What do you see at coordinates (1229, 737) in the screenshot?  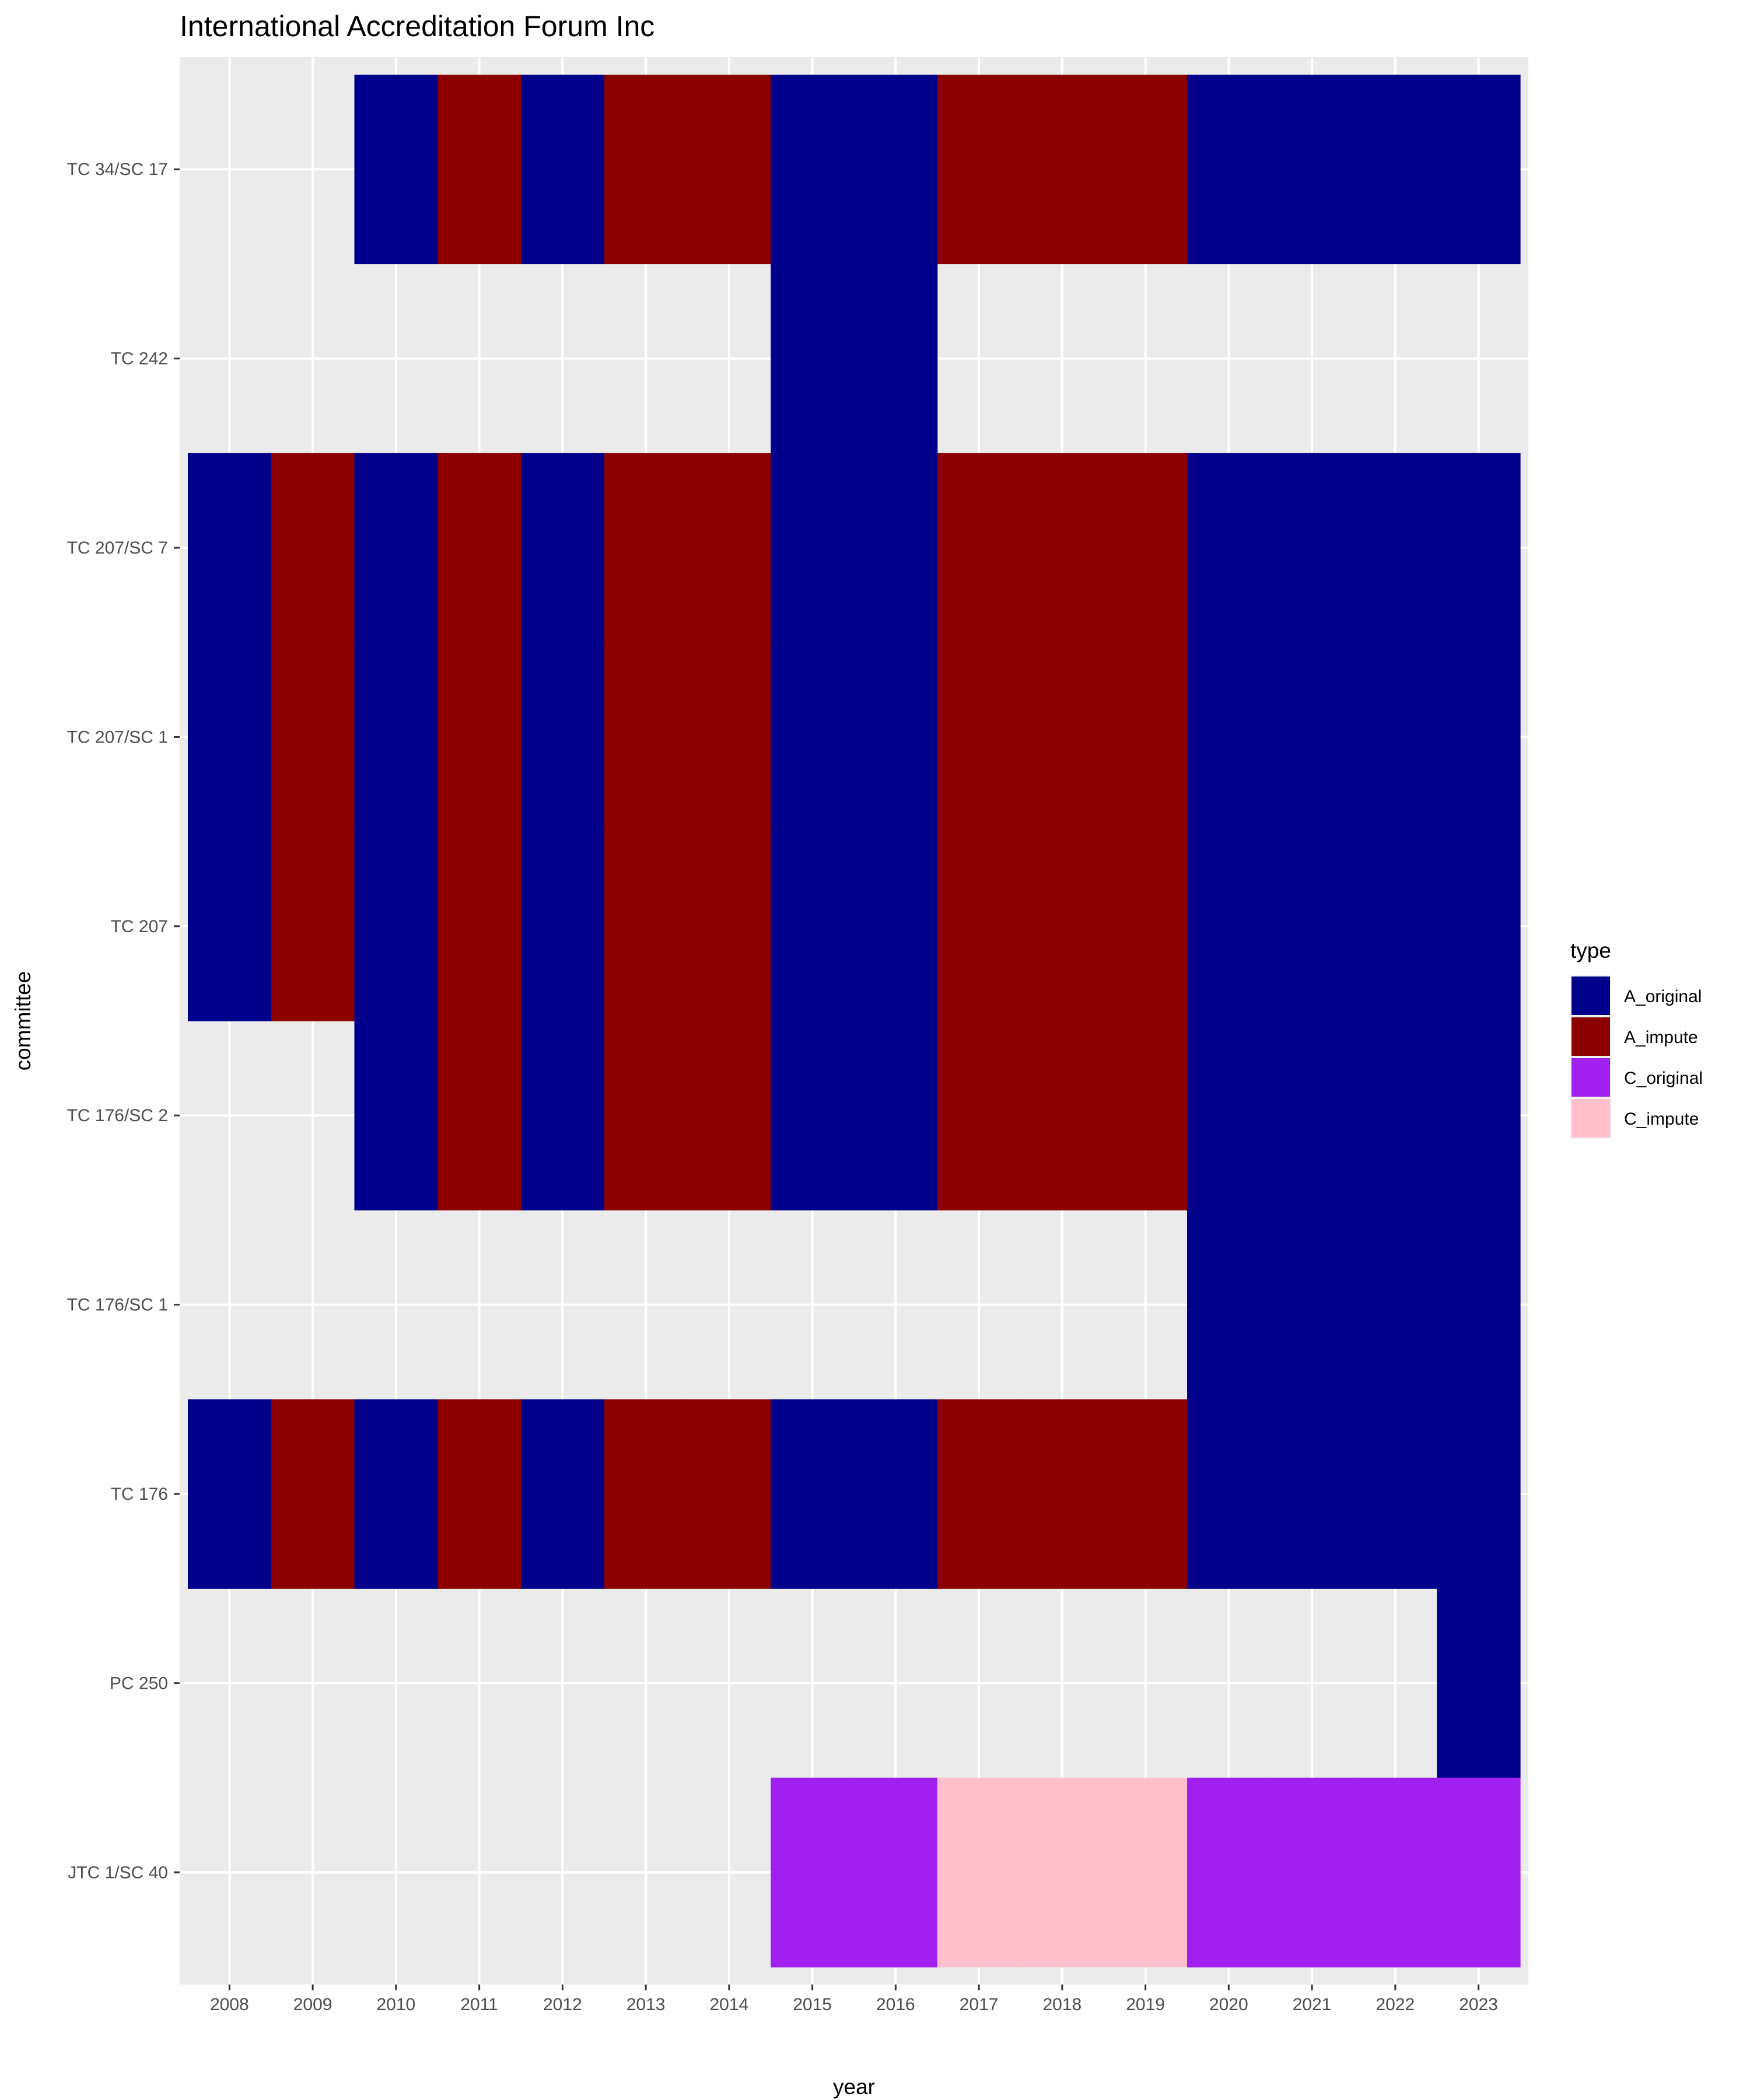 I see `cell-tc-207-sc-1-2020` at bounding box center [1229, 737].